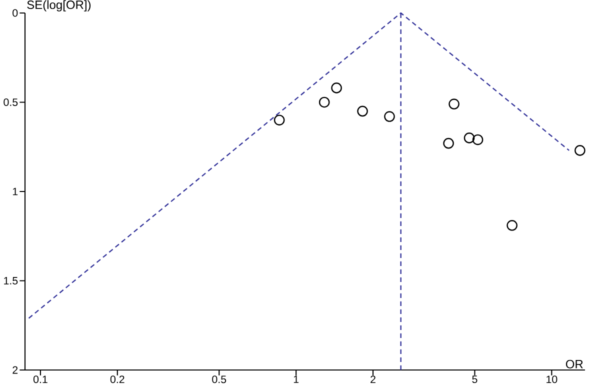 The image size is (600, 388). What do you see at coordinates (59, 6) in the screenshot?
I see `y-axis-title: SE(log[OR])` at bounding box center [59, 6].